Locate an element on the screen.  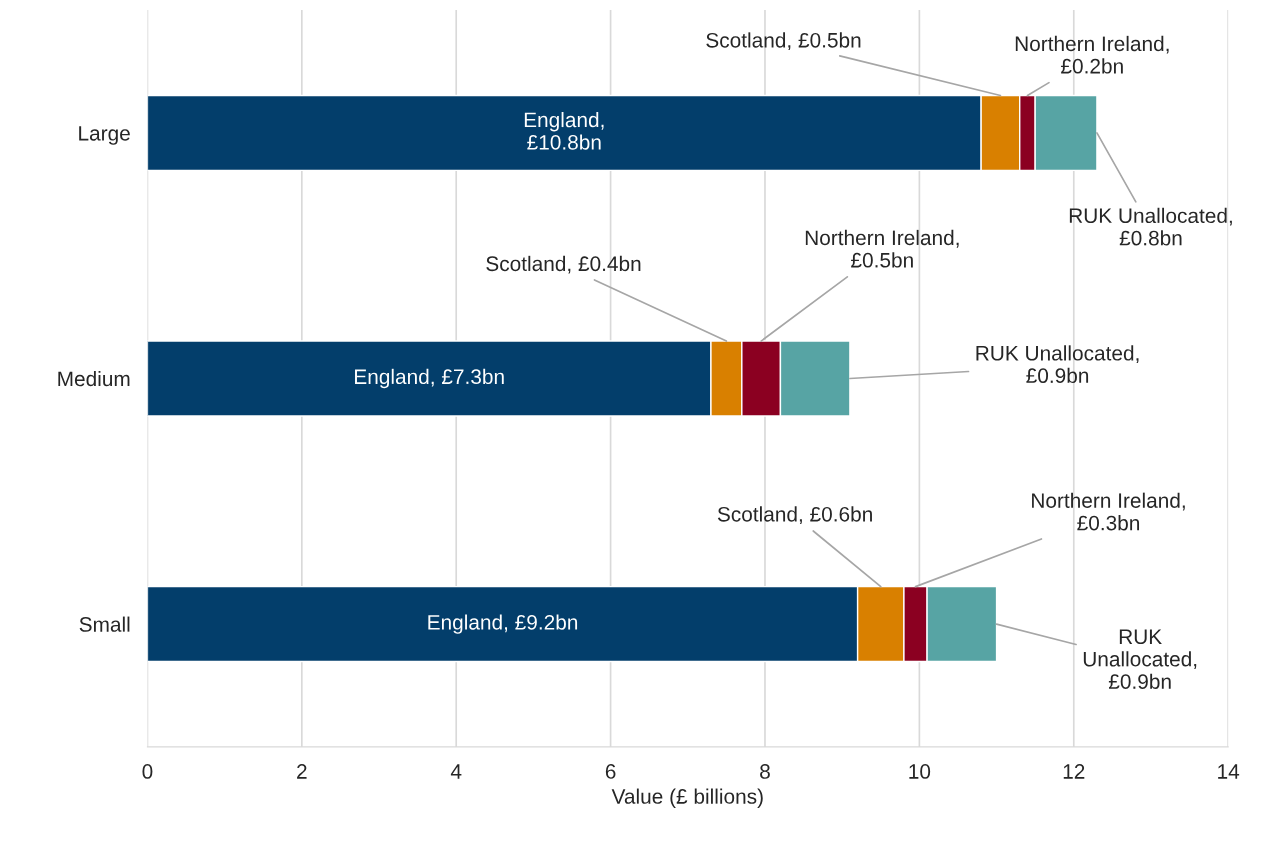
x-tick-label: 12 is located at coordinates (1074, 771).